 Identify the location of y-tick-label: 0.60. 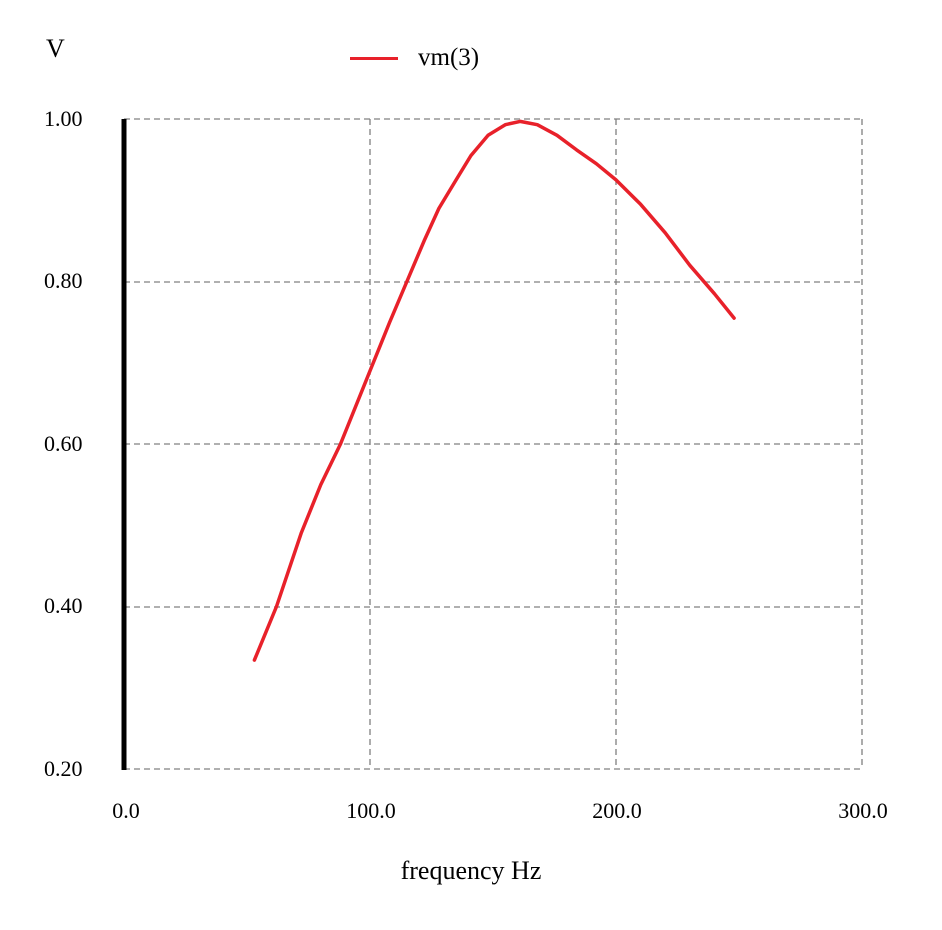
(63, 443).